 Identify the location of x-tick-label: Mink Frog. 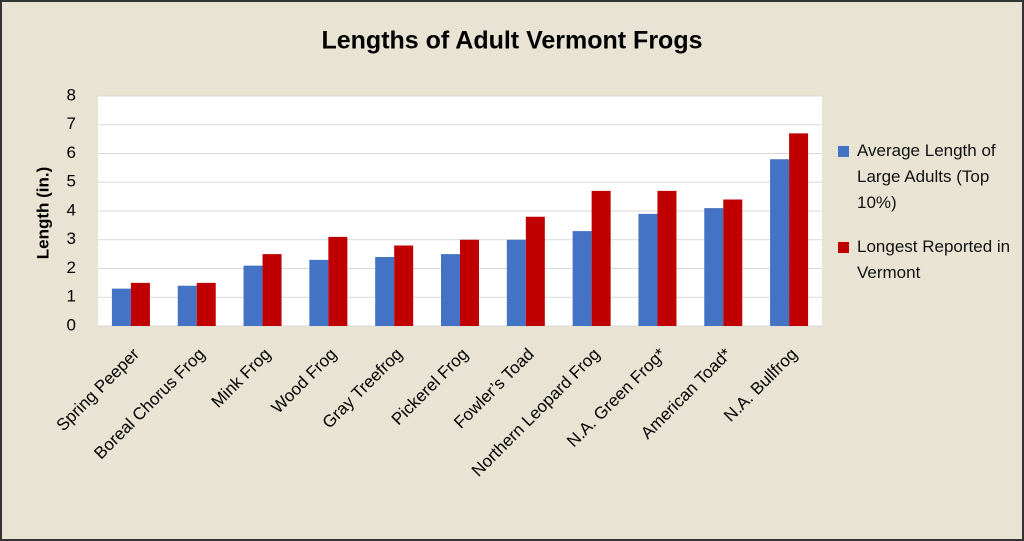
(241, 378).